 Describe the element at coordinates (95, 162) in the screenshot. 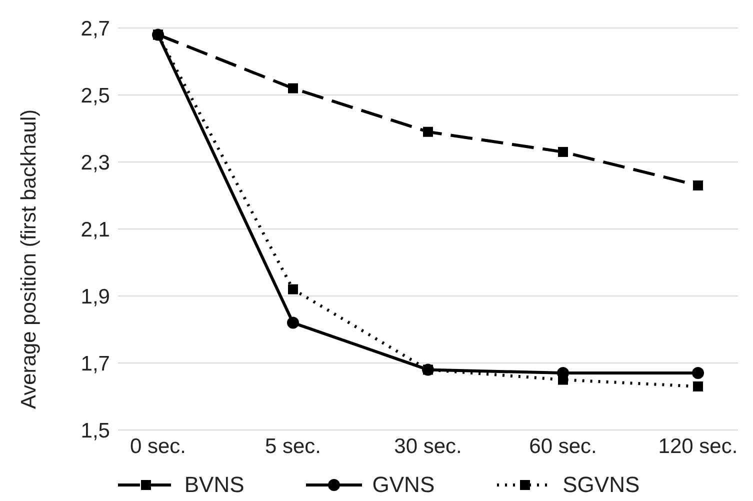

I see `y-tick-label: 2,3` at that location.